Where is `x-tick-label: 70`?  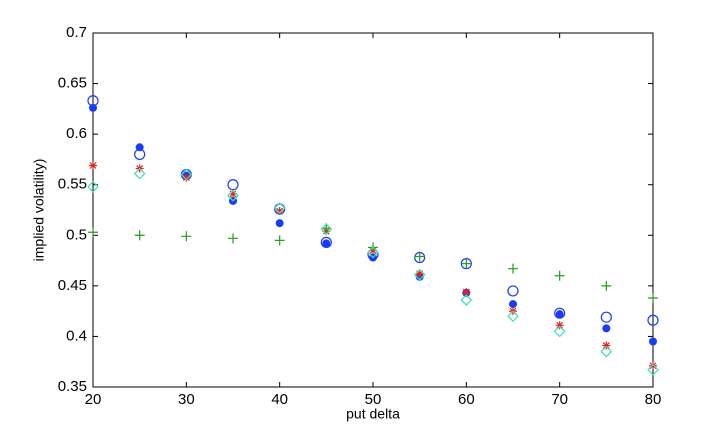 x-tick-label: 70 is located at coordinates (559, 399).